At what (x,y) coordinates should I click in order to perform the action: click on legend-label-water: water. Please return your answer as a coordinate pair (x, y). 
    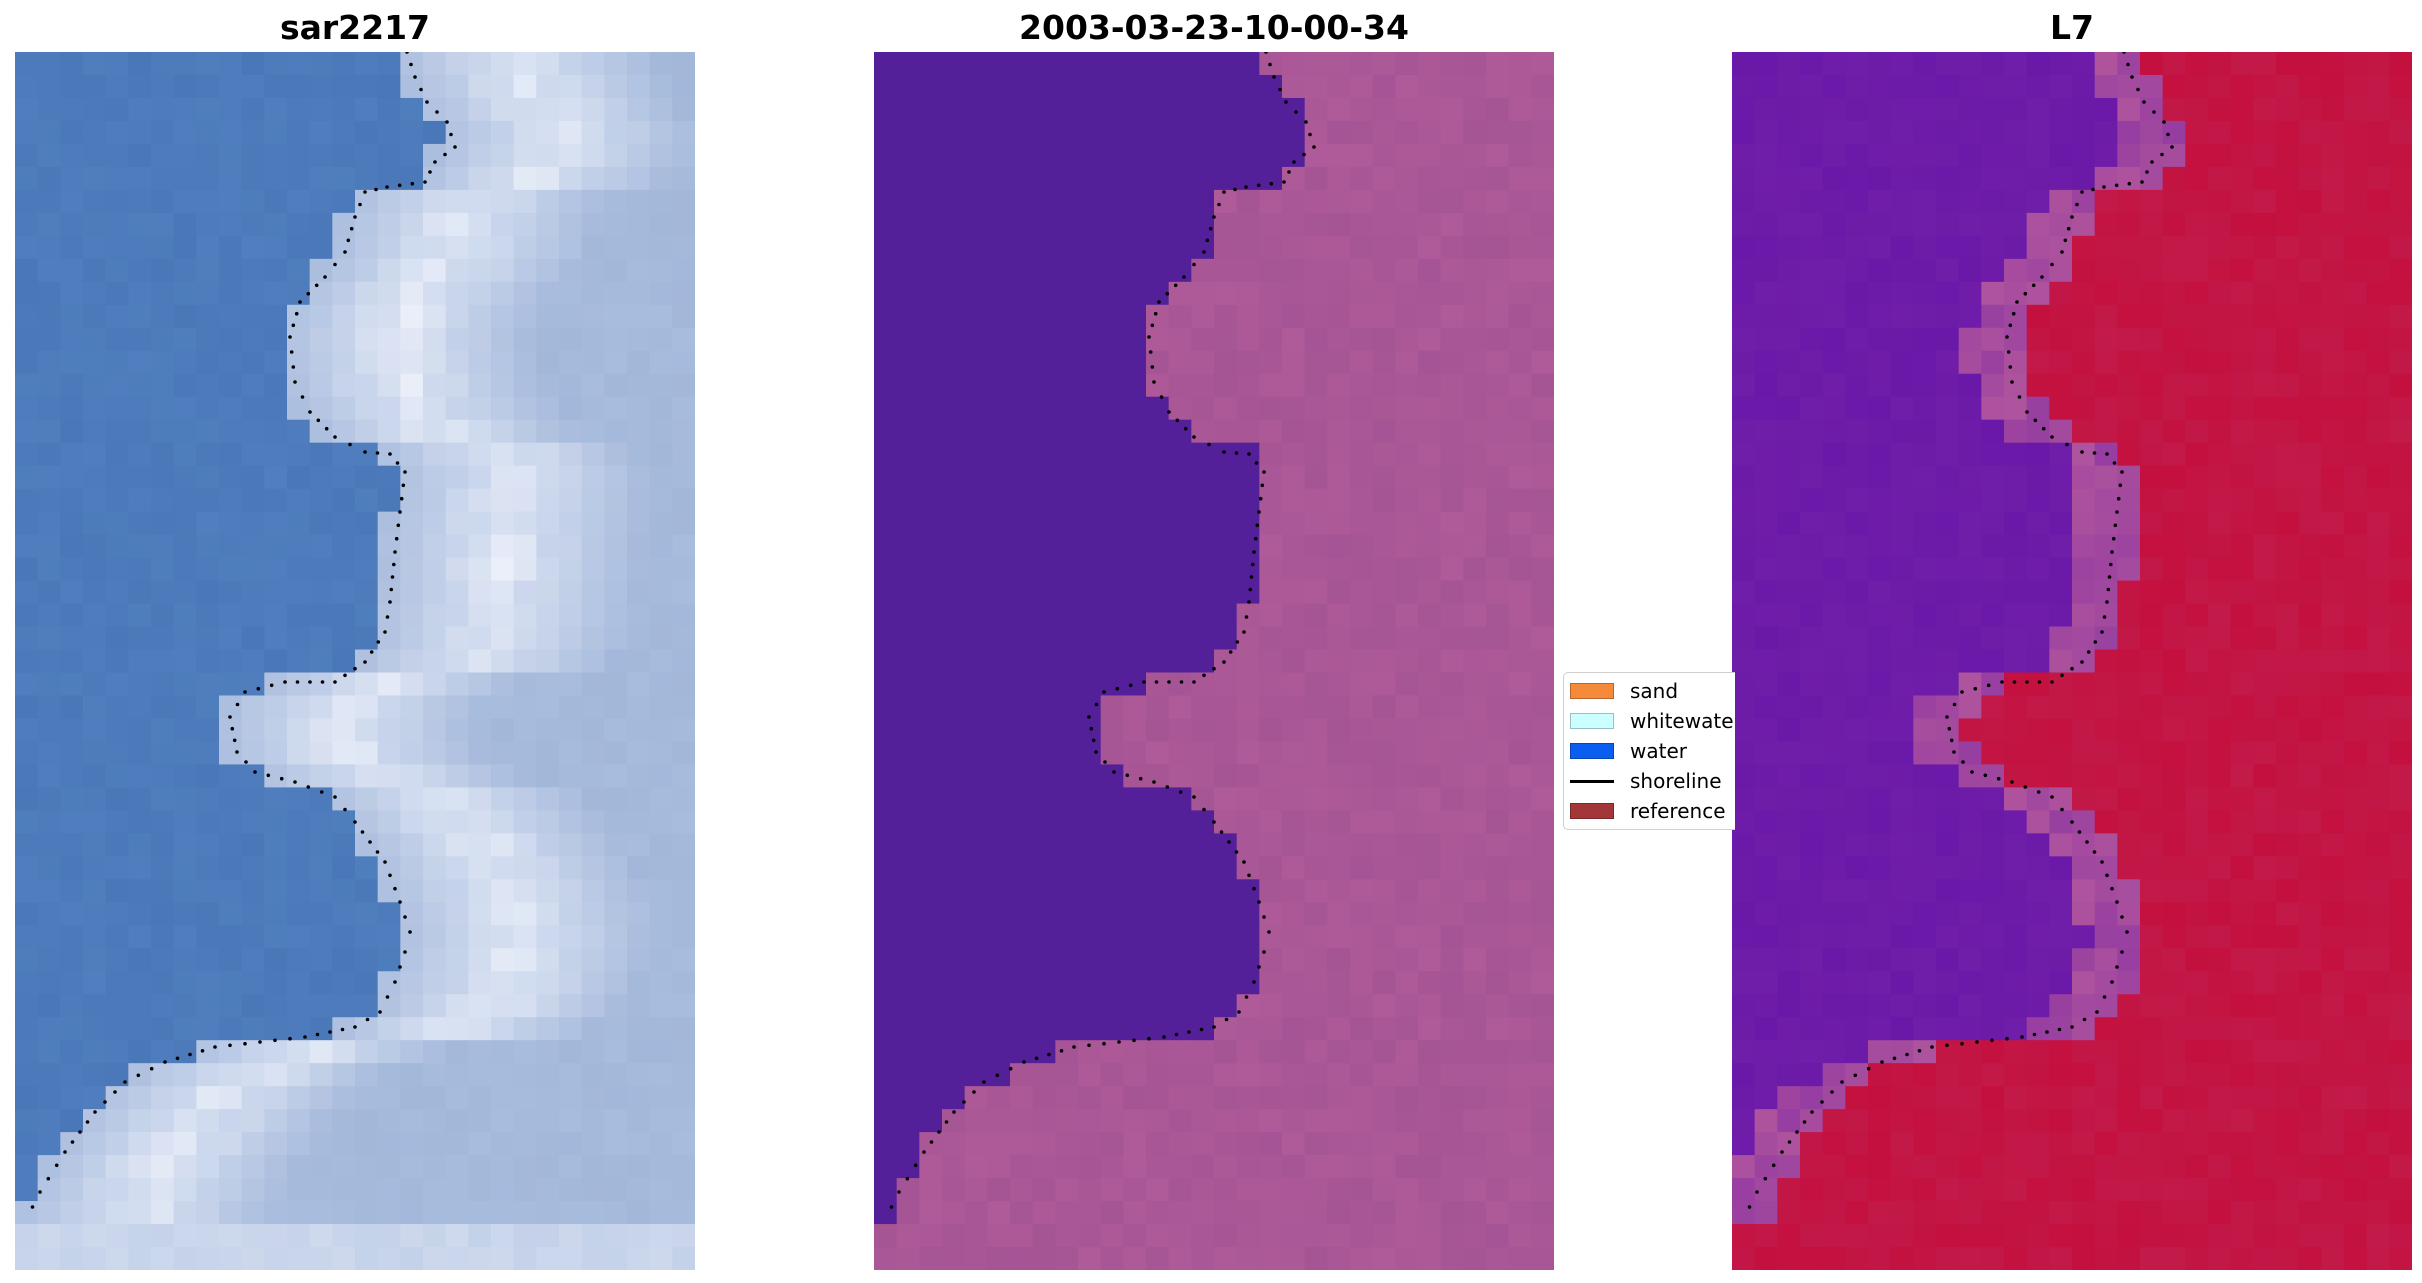
    Looking at the image, I should click on (1658, 751).